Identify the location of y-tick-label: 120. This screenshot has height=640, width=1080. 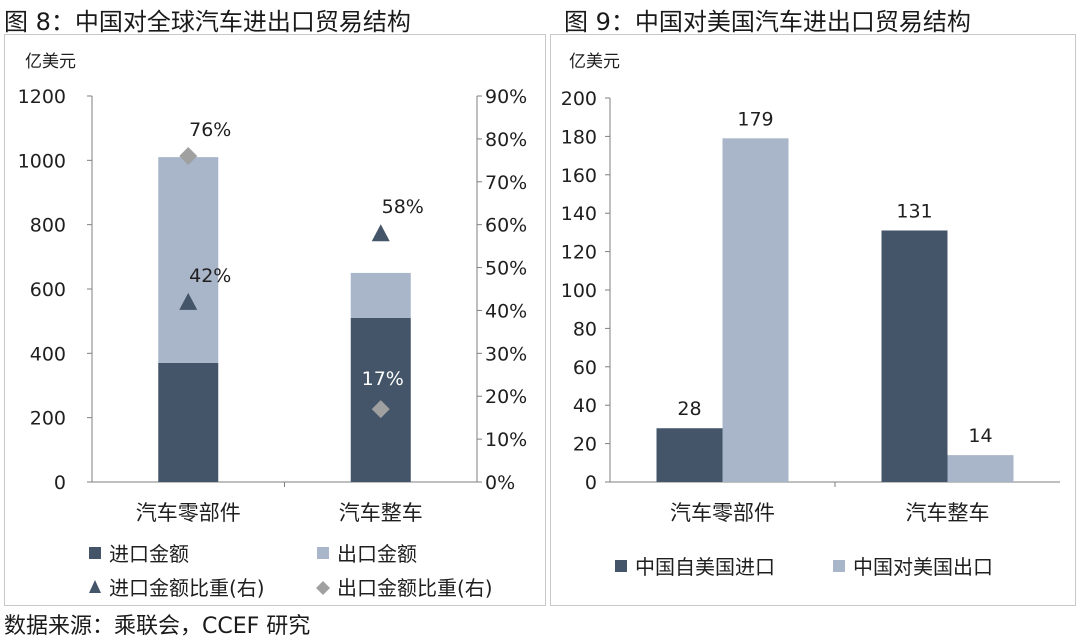
(579, 253).